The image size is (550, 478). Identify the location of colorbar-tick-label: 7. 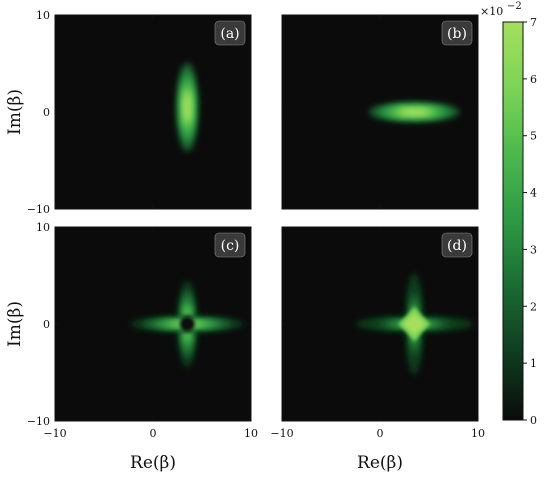
(533, 22).